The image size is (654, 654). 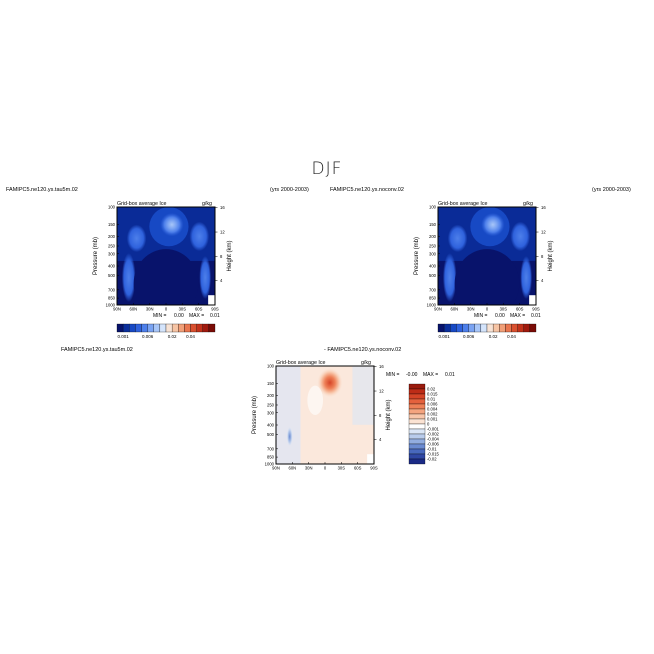 What do you see at coordinates (309, 468) in the screenshot?
I see `lat-tick-label: 30N` at bounding box center [309, 468].